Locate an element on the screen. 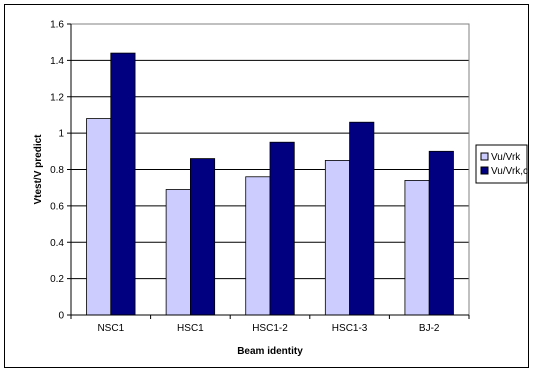 The width and height of the screenshot is (536, 374). legend: Vu/Vrk Vu/Vrk,c is located at coordinates (501, 164).